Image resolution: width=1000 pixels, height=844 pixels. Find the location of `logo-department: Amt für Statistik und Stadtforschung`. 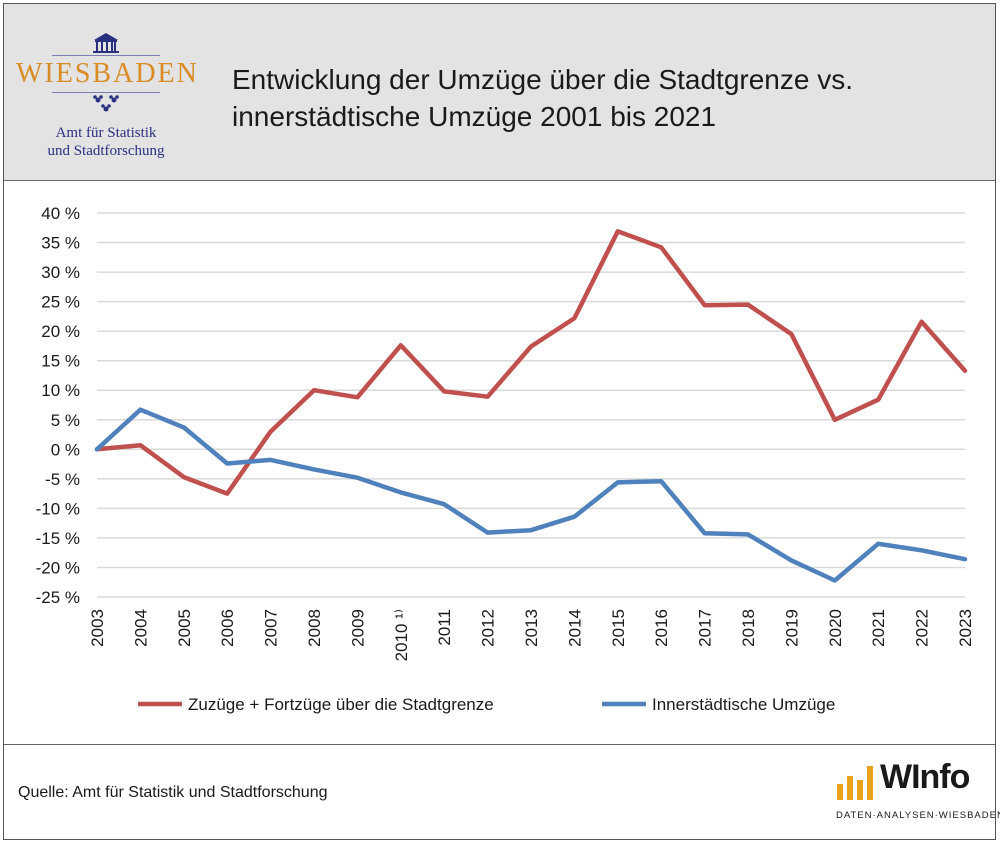

logo-department: Amt für Statistik und Stadtforschung is located at coordinates (106, 142).